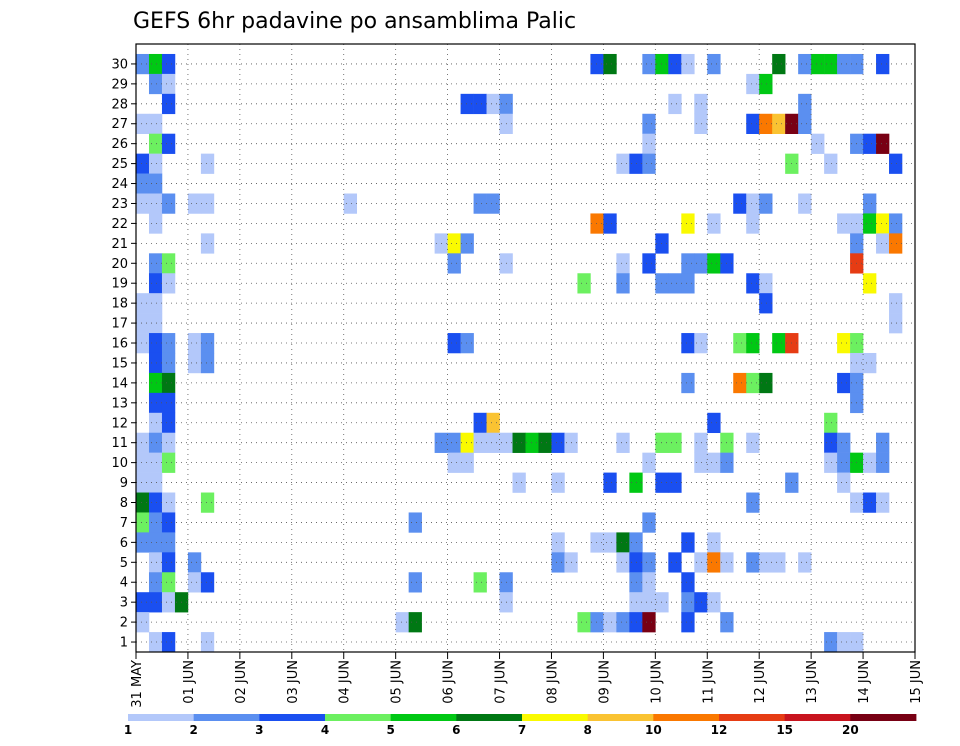  I want to click on chart-title: GEFS 6hr padavine po ansamblima Palic, so click(354, 21).